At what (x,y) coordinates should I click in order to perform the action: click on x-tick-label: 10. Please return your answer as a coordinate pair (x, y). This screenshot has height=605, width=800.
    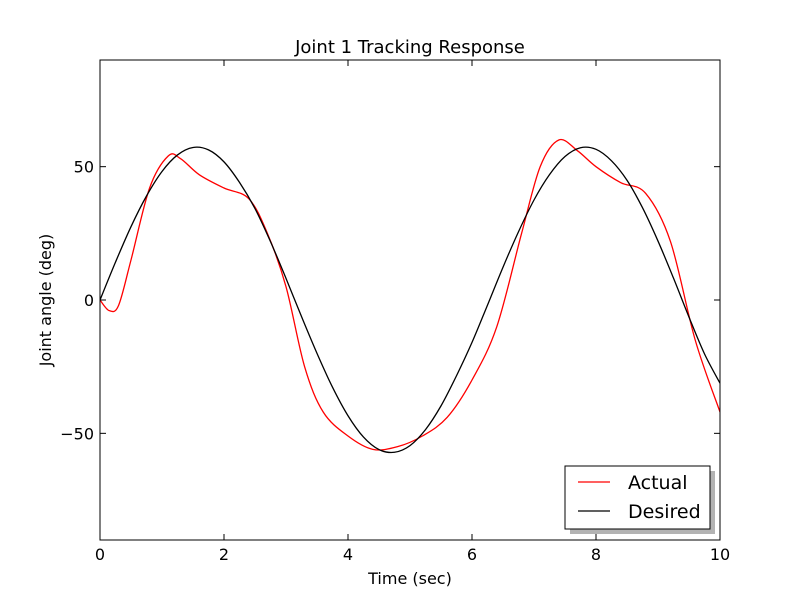
    Looking at the image, I should click on (720, 554).